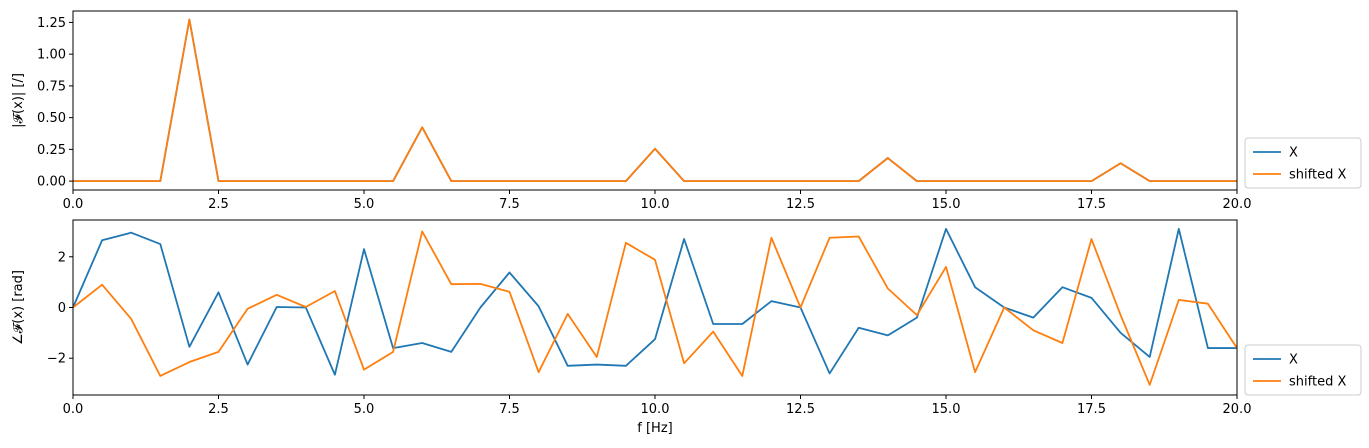 The image size is (1369, 448). Describe the element at coordinates (18, 307) in the screenshot. I see `y-axis-label: ∠𝓕(x) [rad]` at that location.